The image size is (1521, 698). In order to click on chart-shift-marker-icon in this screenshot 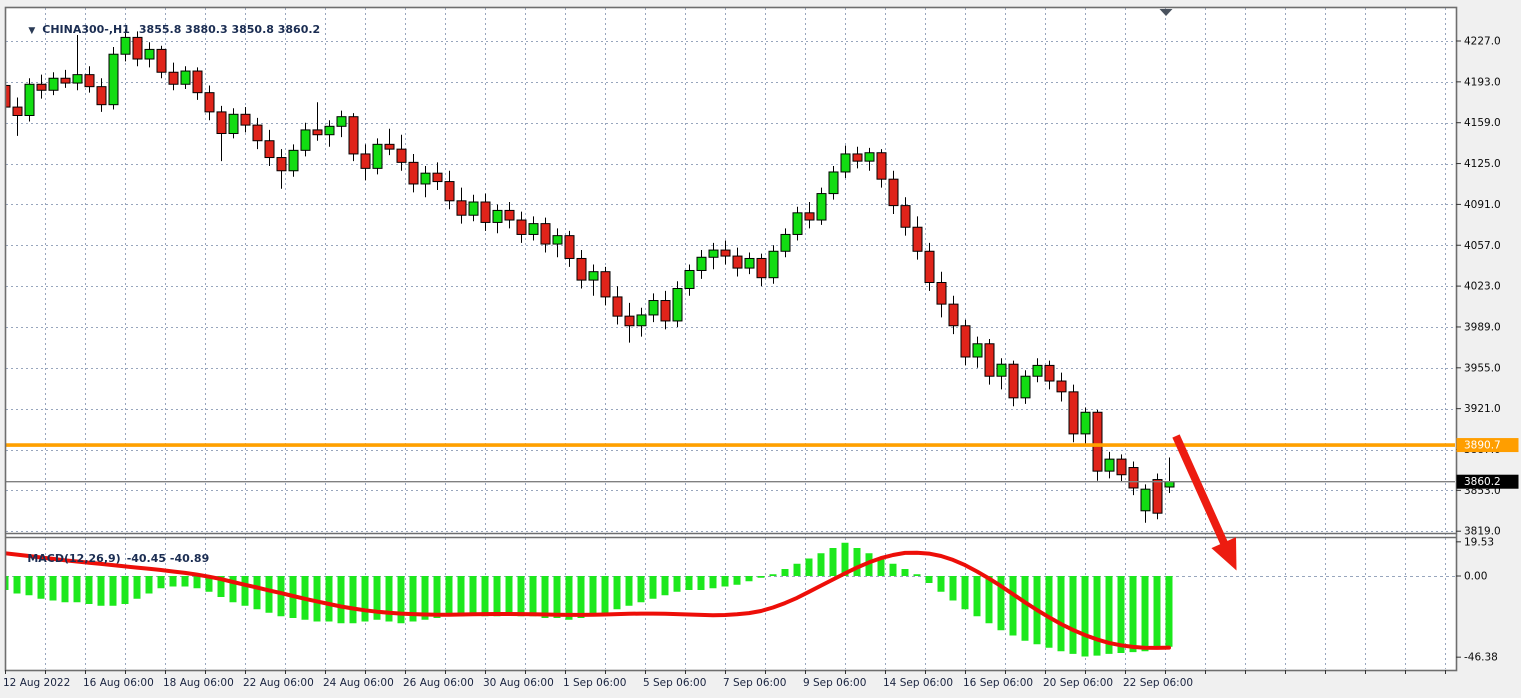, I will do `click(1166, 12)`.